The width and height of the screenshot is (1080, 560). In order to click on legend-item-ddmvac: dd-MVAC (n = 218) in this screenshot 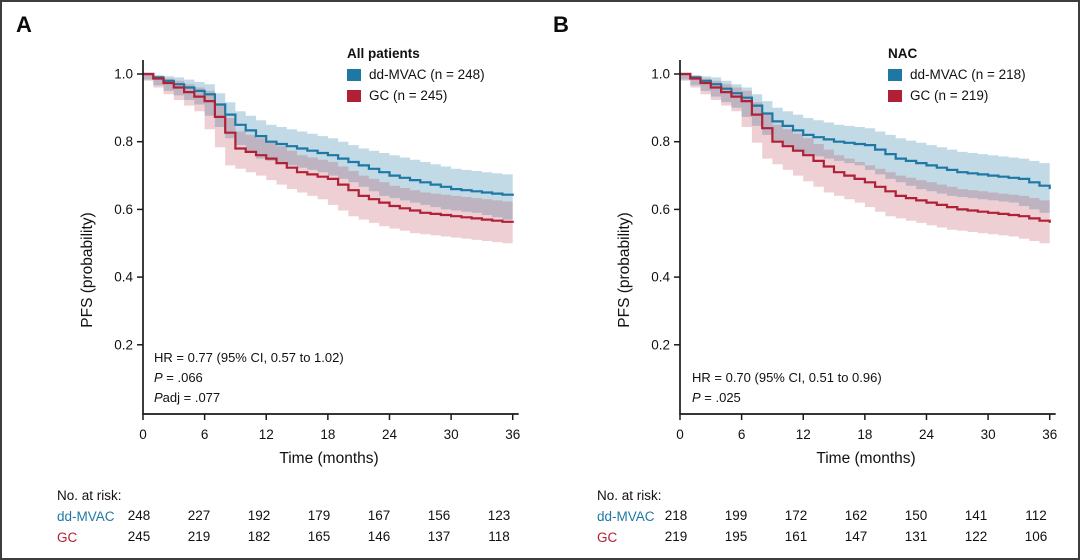, I will do `click(957, 74)`.